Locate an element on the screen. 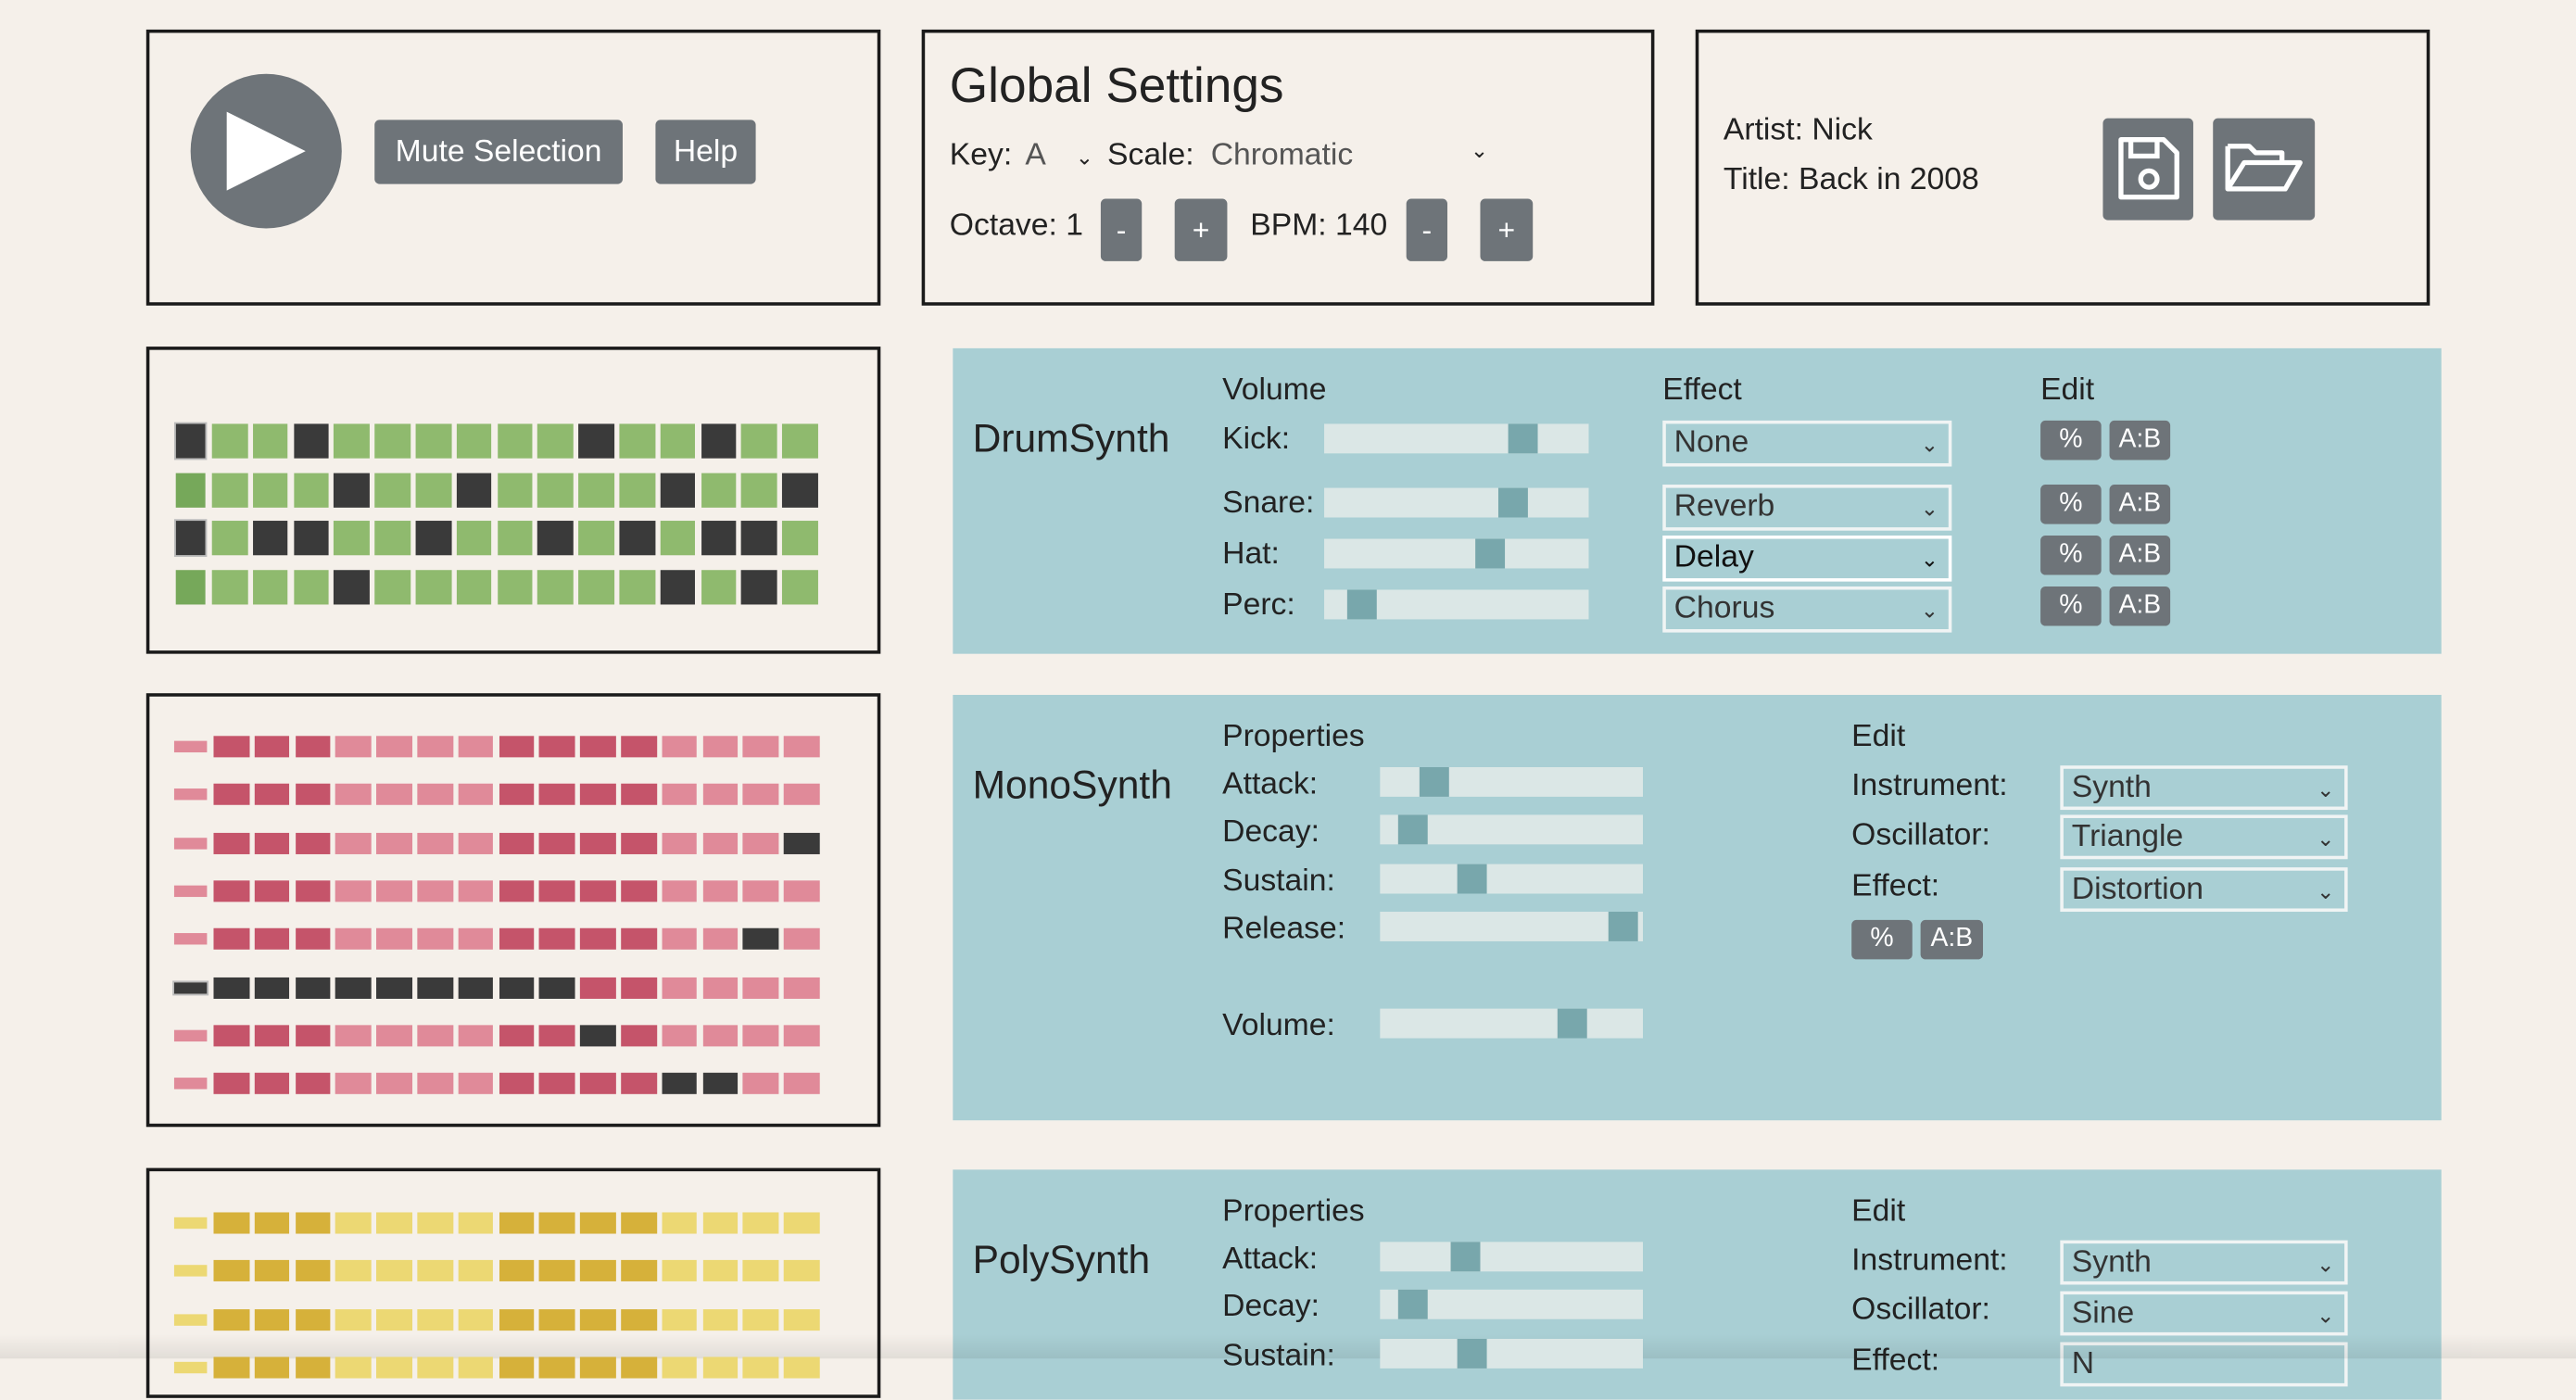  poly-instrument-select: Synth ⌄ is located at coordinates (2204, 1262).